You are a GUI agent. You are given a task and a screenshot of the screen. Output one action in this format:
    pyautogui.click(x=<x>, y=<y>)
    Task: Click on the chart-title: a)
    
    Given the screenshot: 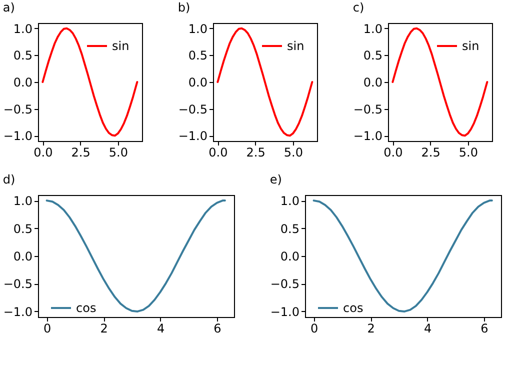 What is the action you would take?
    pyautogui.click(x=8, y=7)
    